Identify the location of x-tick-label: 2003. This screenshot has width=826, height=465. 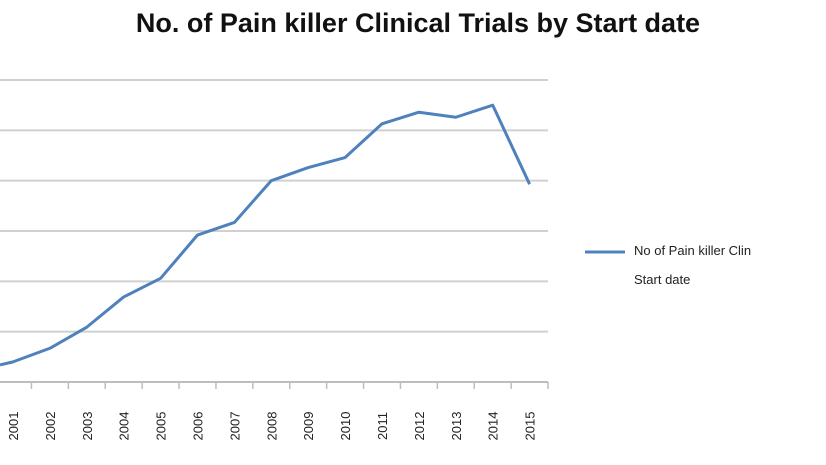
(87, 426).